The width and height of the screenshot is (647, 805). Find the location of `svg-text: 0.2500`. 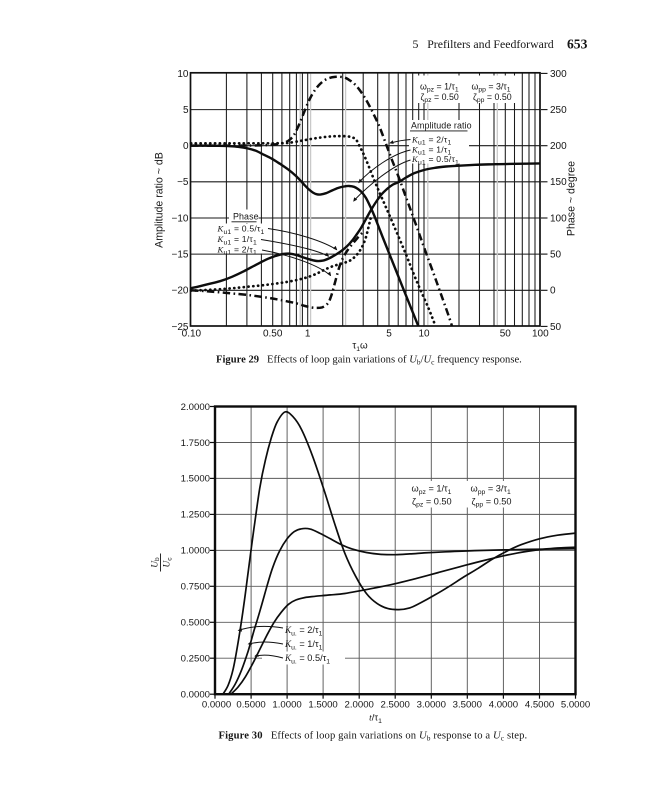

svg-text: 0.2500 is located at coordinates (195, 659).